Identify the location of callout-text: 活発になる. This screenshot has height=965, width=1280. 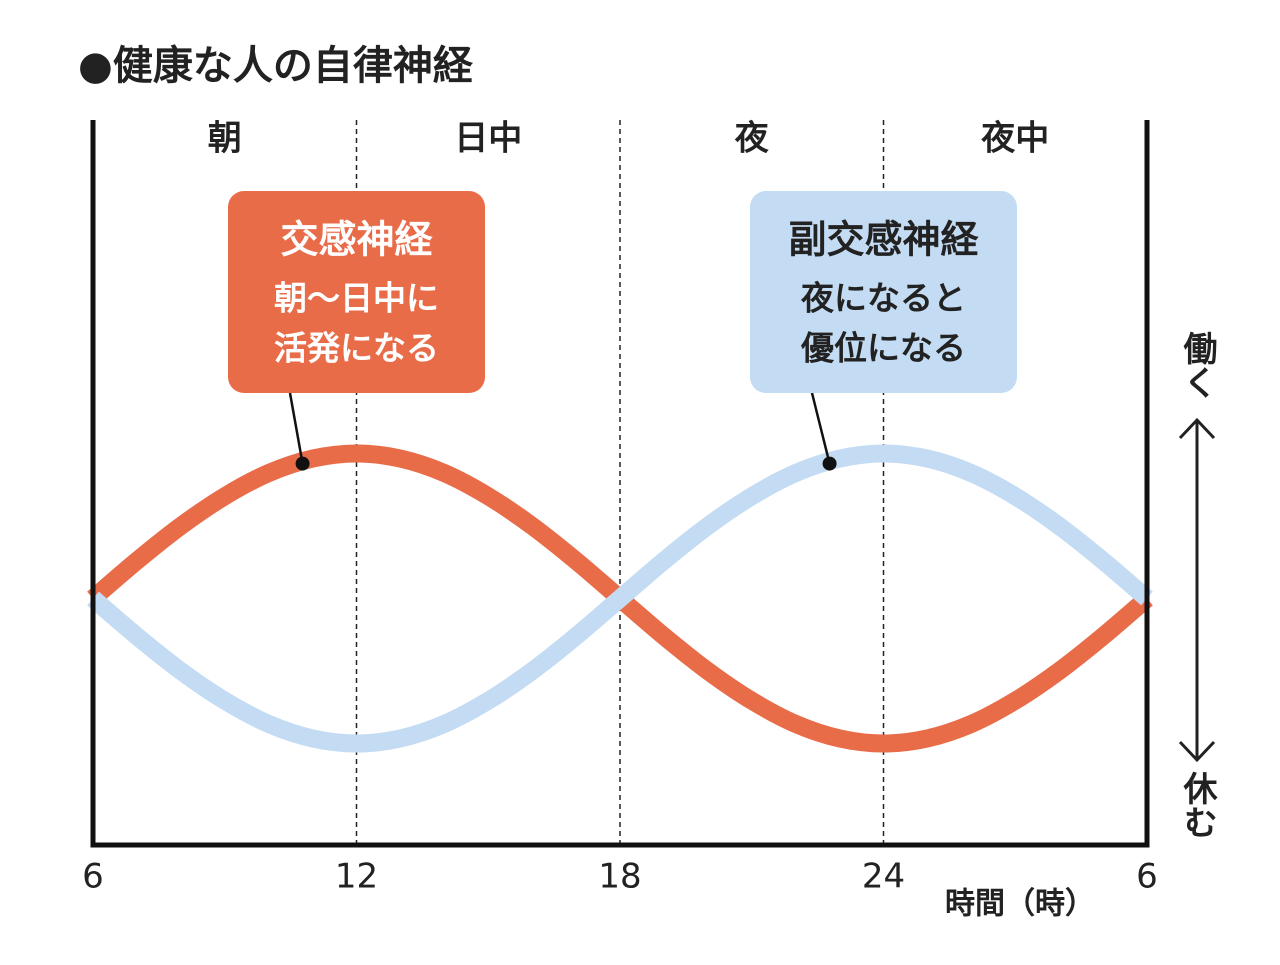
(356, 348).